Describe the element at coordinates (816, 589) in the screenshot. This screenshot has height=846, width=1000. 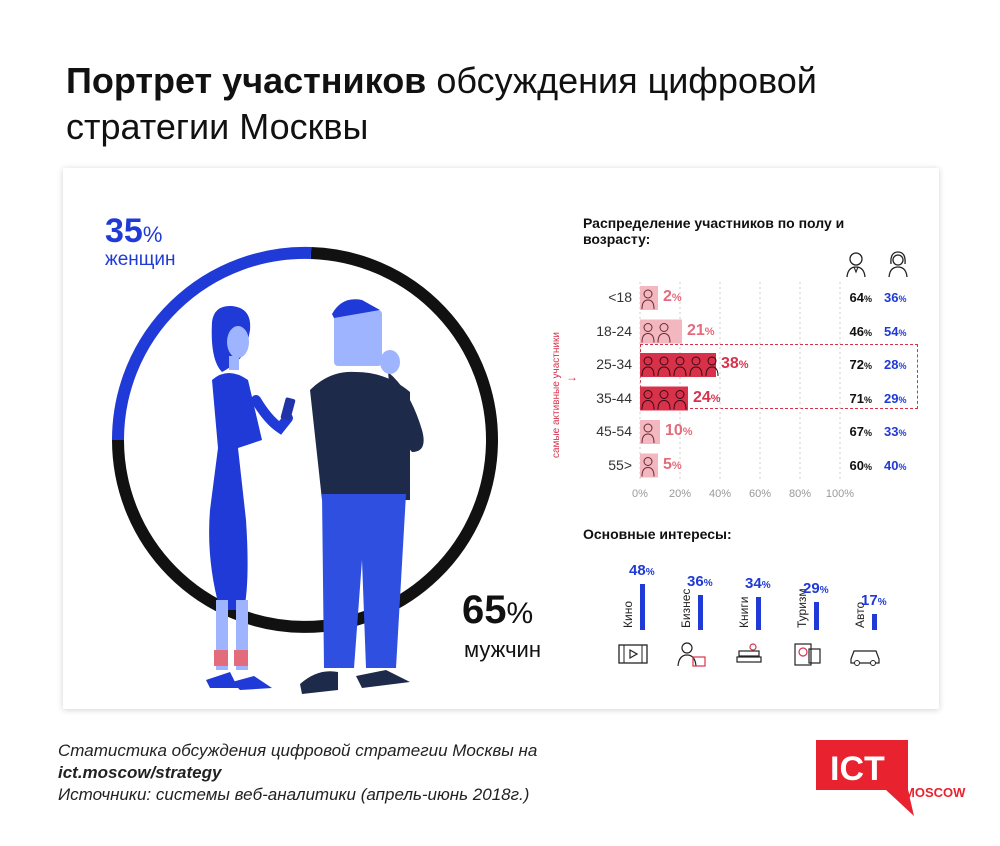
I see `interest-value-label: 29%` at that location.